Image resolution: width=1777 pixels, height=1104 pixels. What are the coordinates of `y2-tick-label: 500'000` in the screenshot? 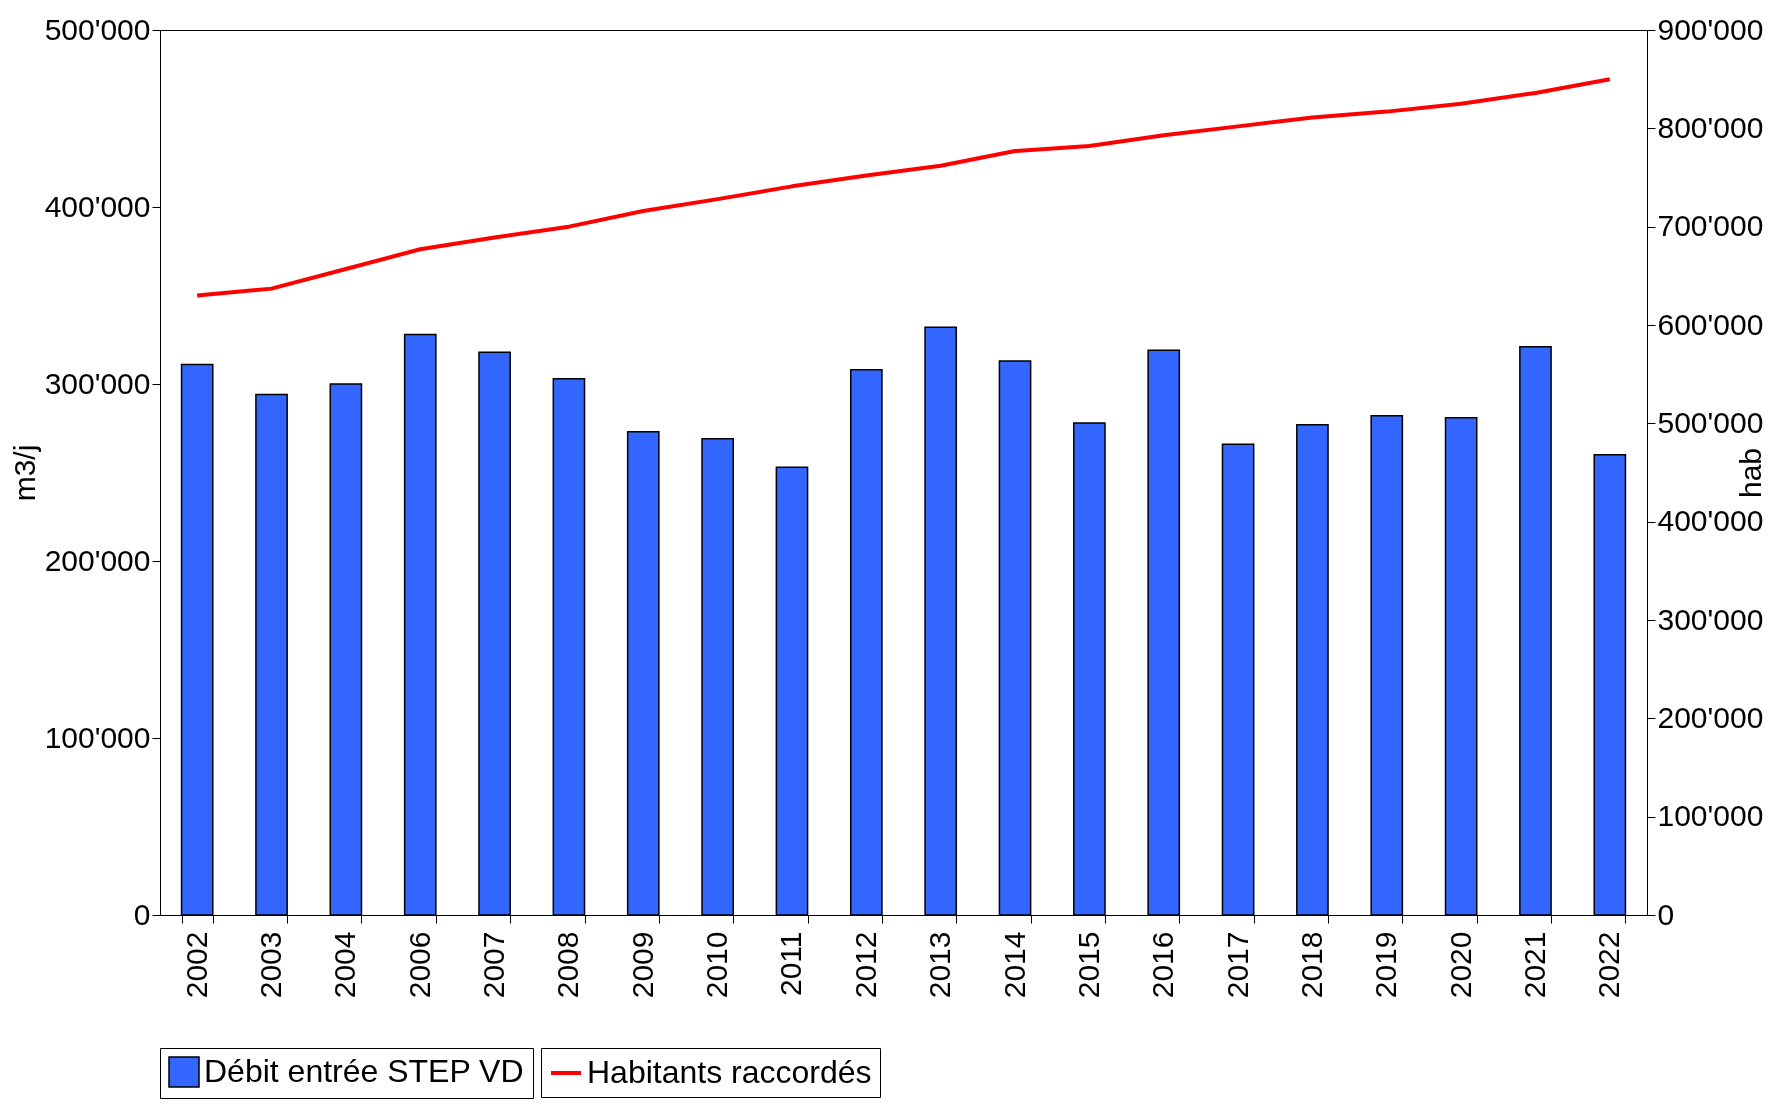 It's located at (1710, 422).